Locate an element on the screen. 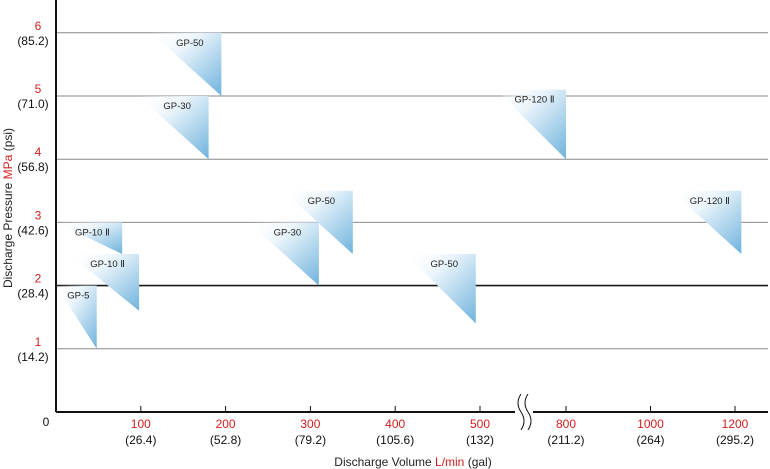 This screenshot has width=770, height=469. area-label-4: GP-30 is located at coordinates (176, 106).